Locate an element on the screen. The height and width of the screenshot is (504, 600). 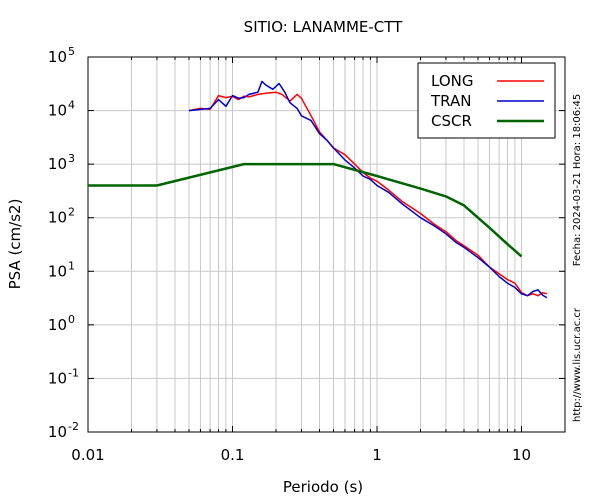
legend: LONG TRAN CSCR is located at coordinates (486, 100).